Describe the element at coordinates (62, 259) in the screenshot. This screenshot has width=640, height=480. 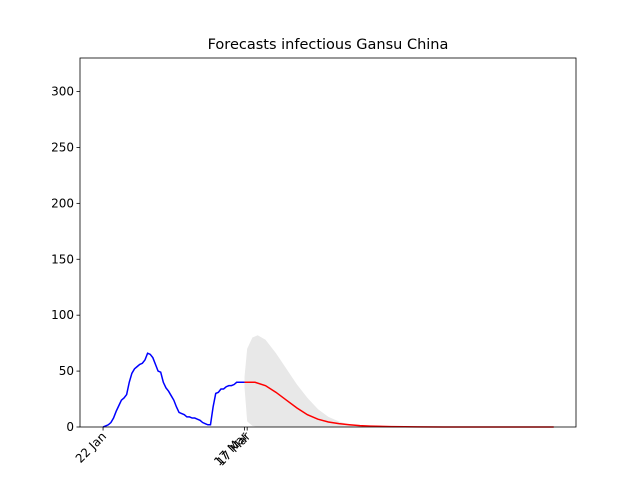
I see `y-tick-label: 150` at that location.